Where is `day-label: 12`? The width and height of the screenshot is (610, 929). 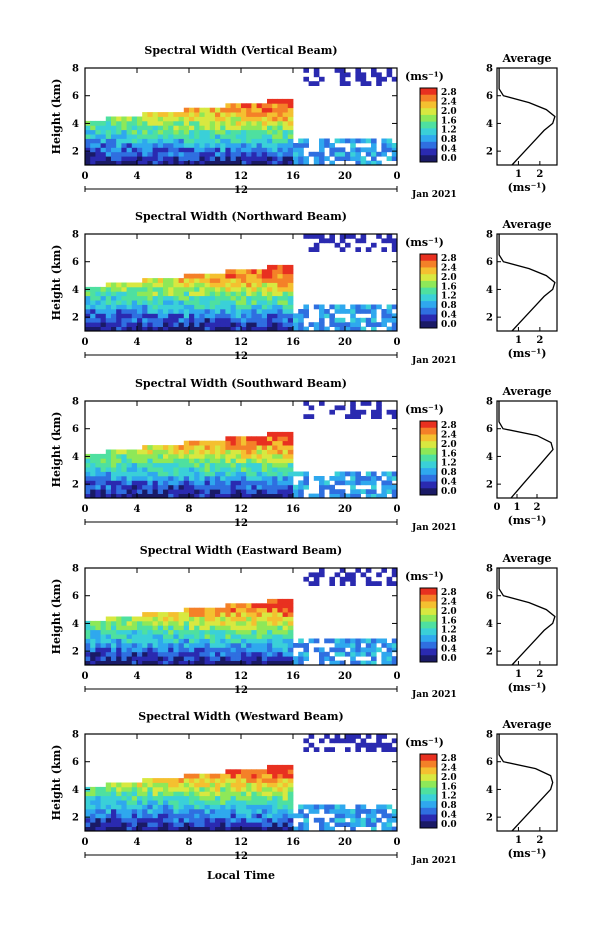
day-label: 12 is located at coordinates (241, 190).